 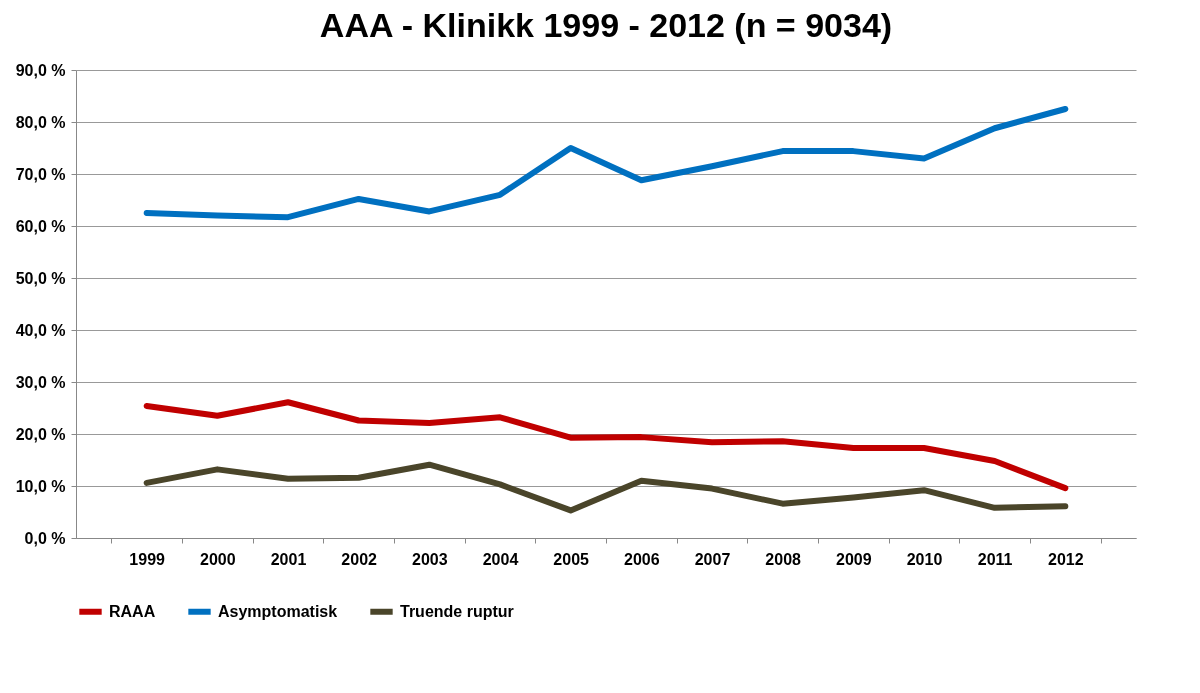 What do you see at coordinates (642, 559) in the screenshot?
I see `x-tick-label: 2006` at bounding box center [642, 559].